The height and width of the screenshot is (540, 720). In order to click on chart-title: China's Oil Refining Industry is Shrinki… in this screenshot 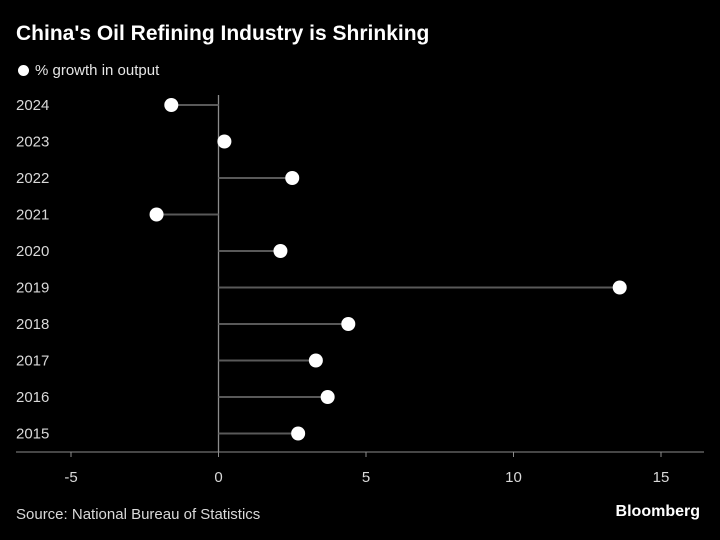, I will do `click(223, 33)`.